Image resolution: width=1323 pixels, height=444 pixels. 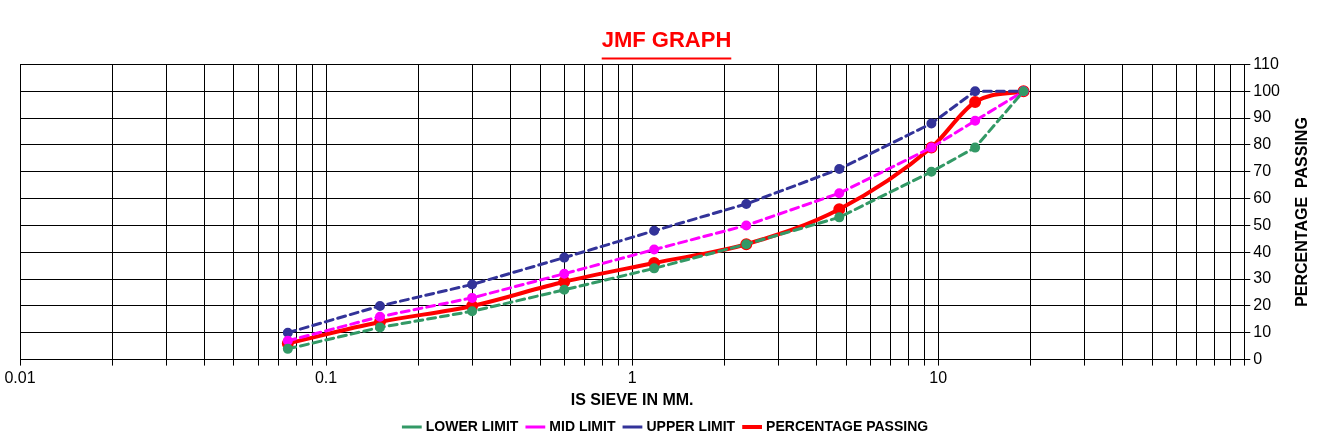 I want to click on chart-title: JMF GRAPH, so click(x=666, y=40).